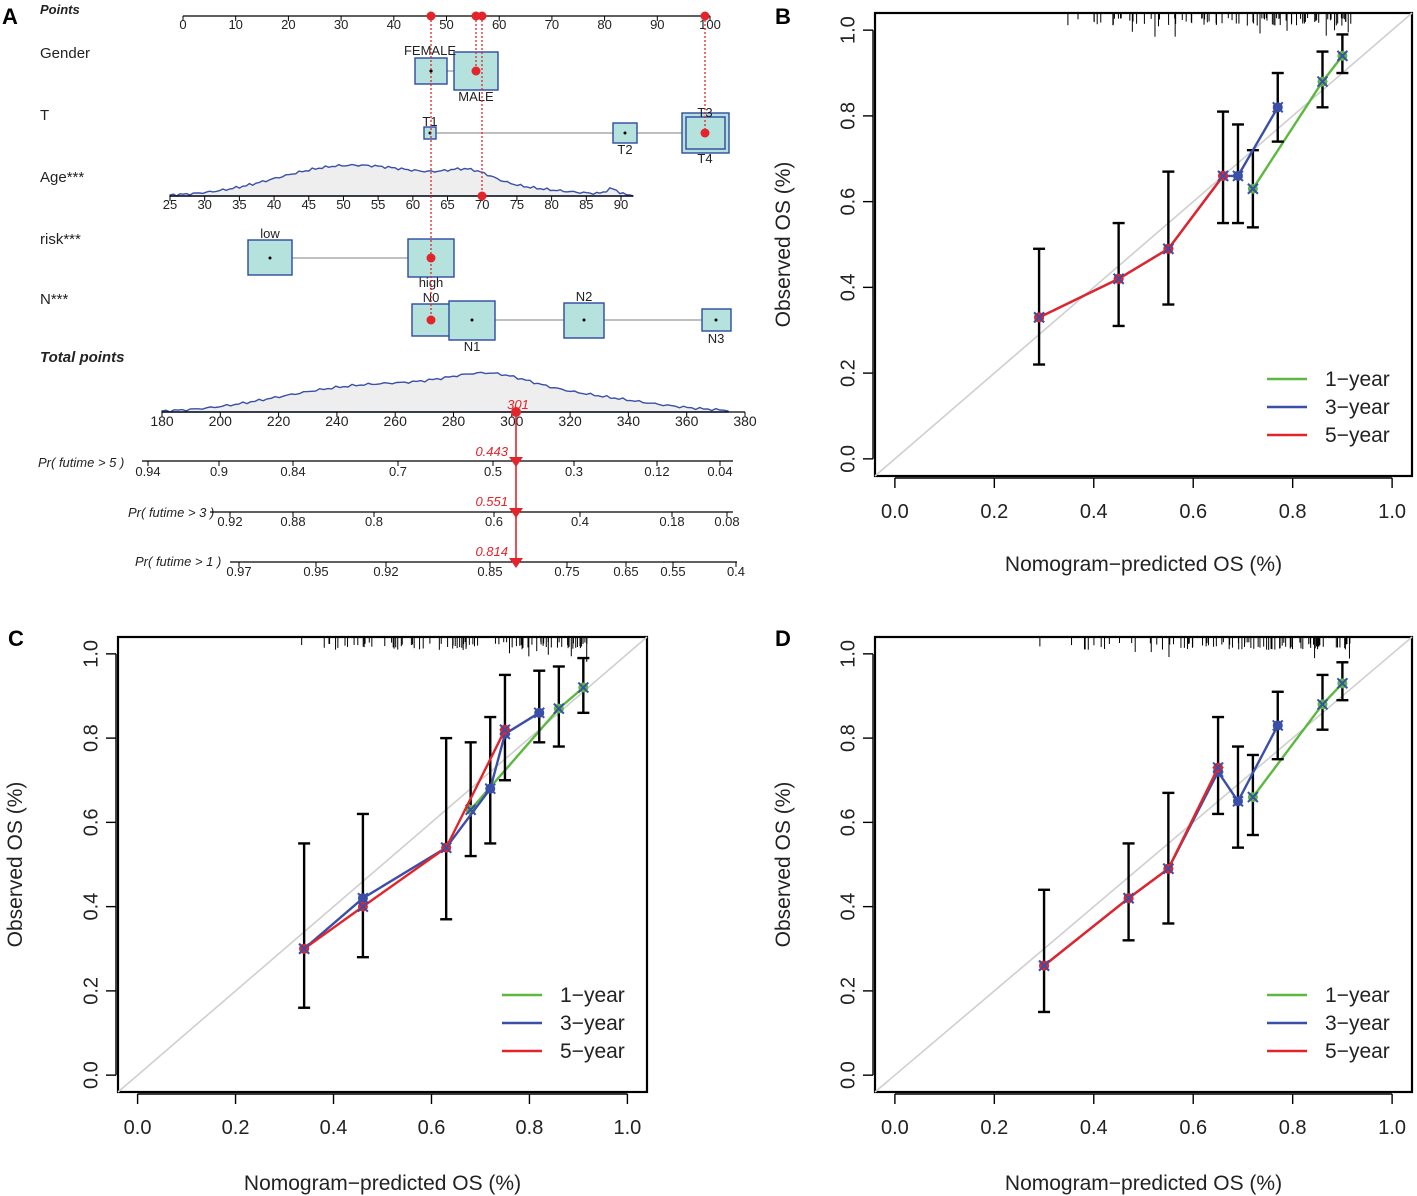 The height and width of the screenshot is (1196, 1417). I want to click on n-dot-n1, so click(472, 320).